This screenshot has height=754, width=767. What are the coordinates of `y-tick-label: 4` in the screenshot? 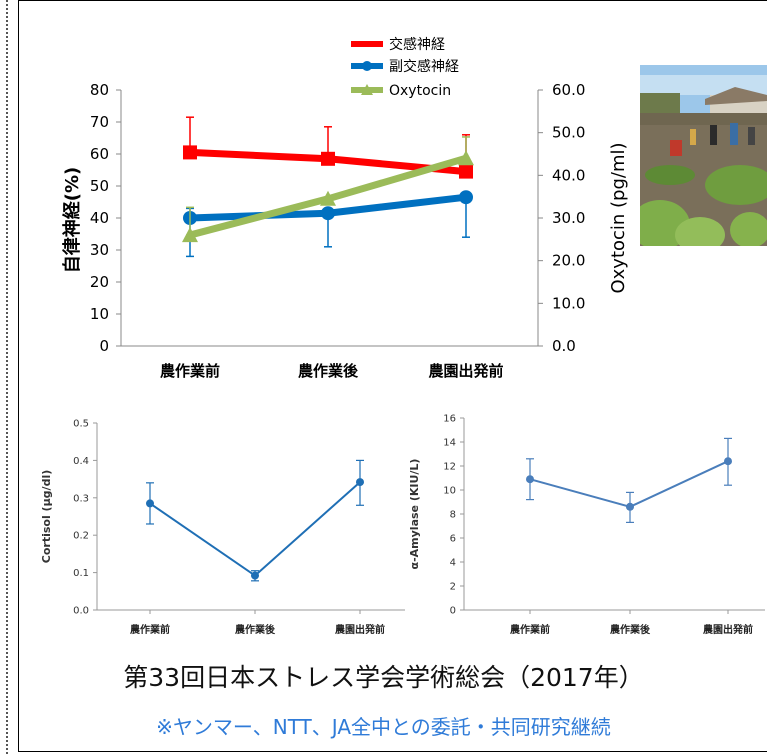 It's located at (453, 563).